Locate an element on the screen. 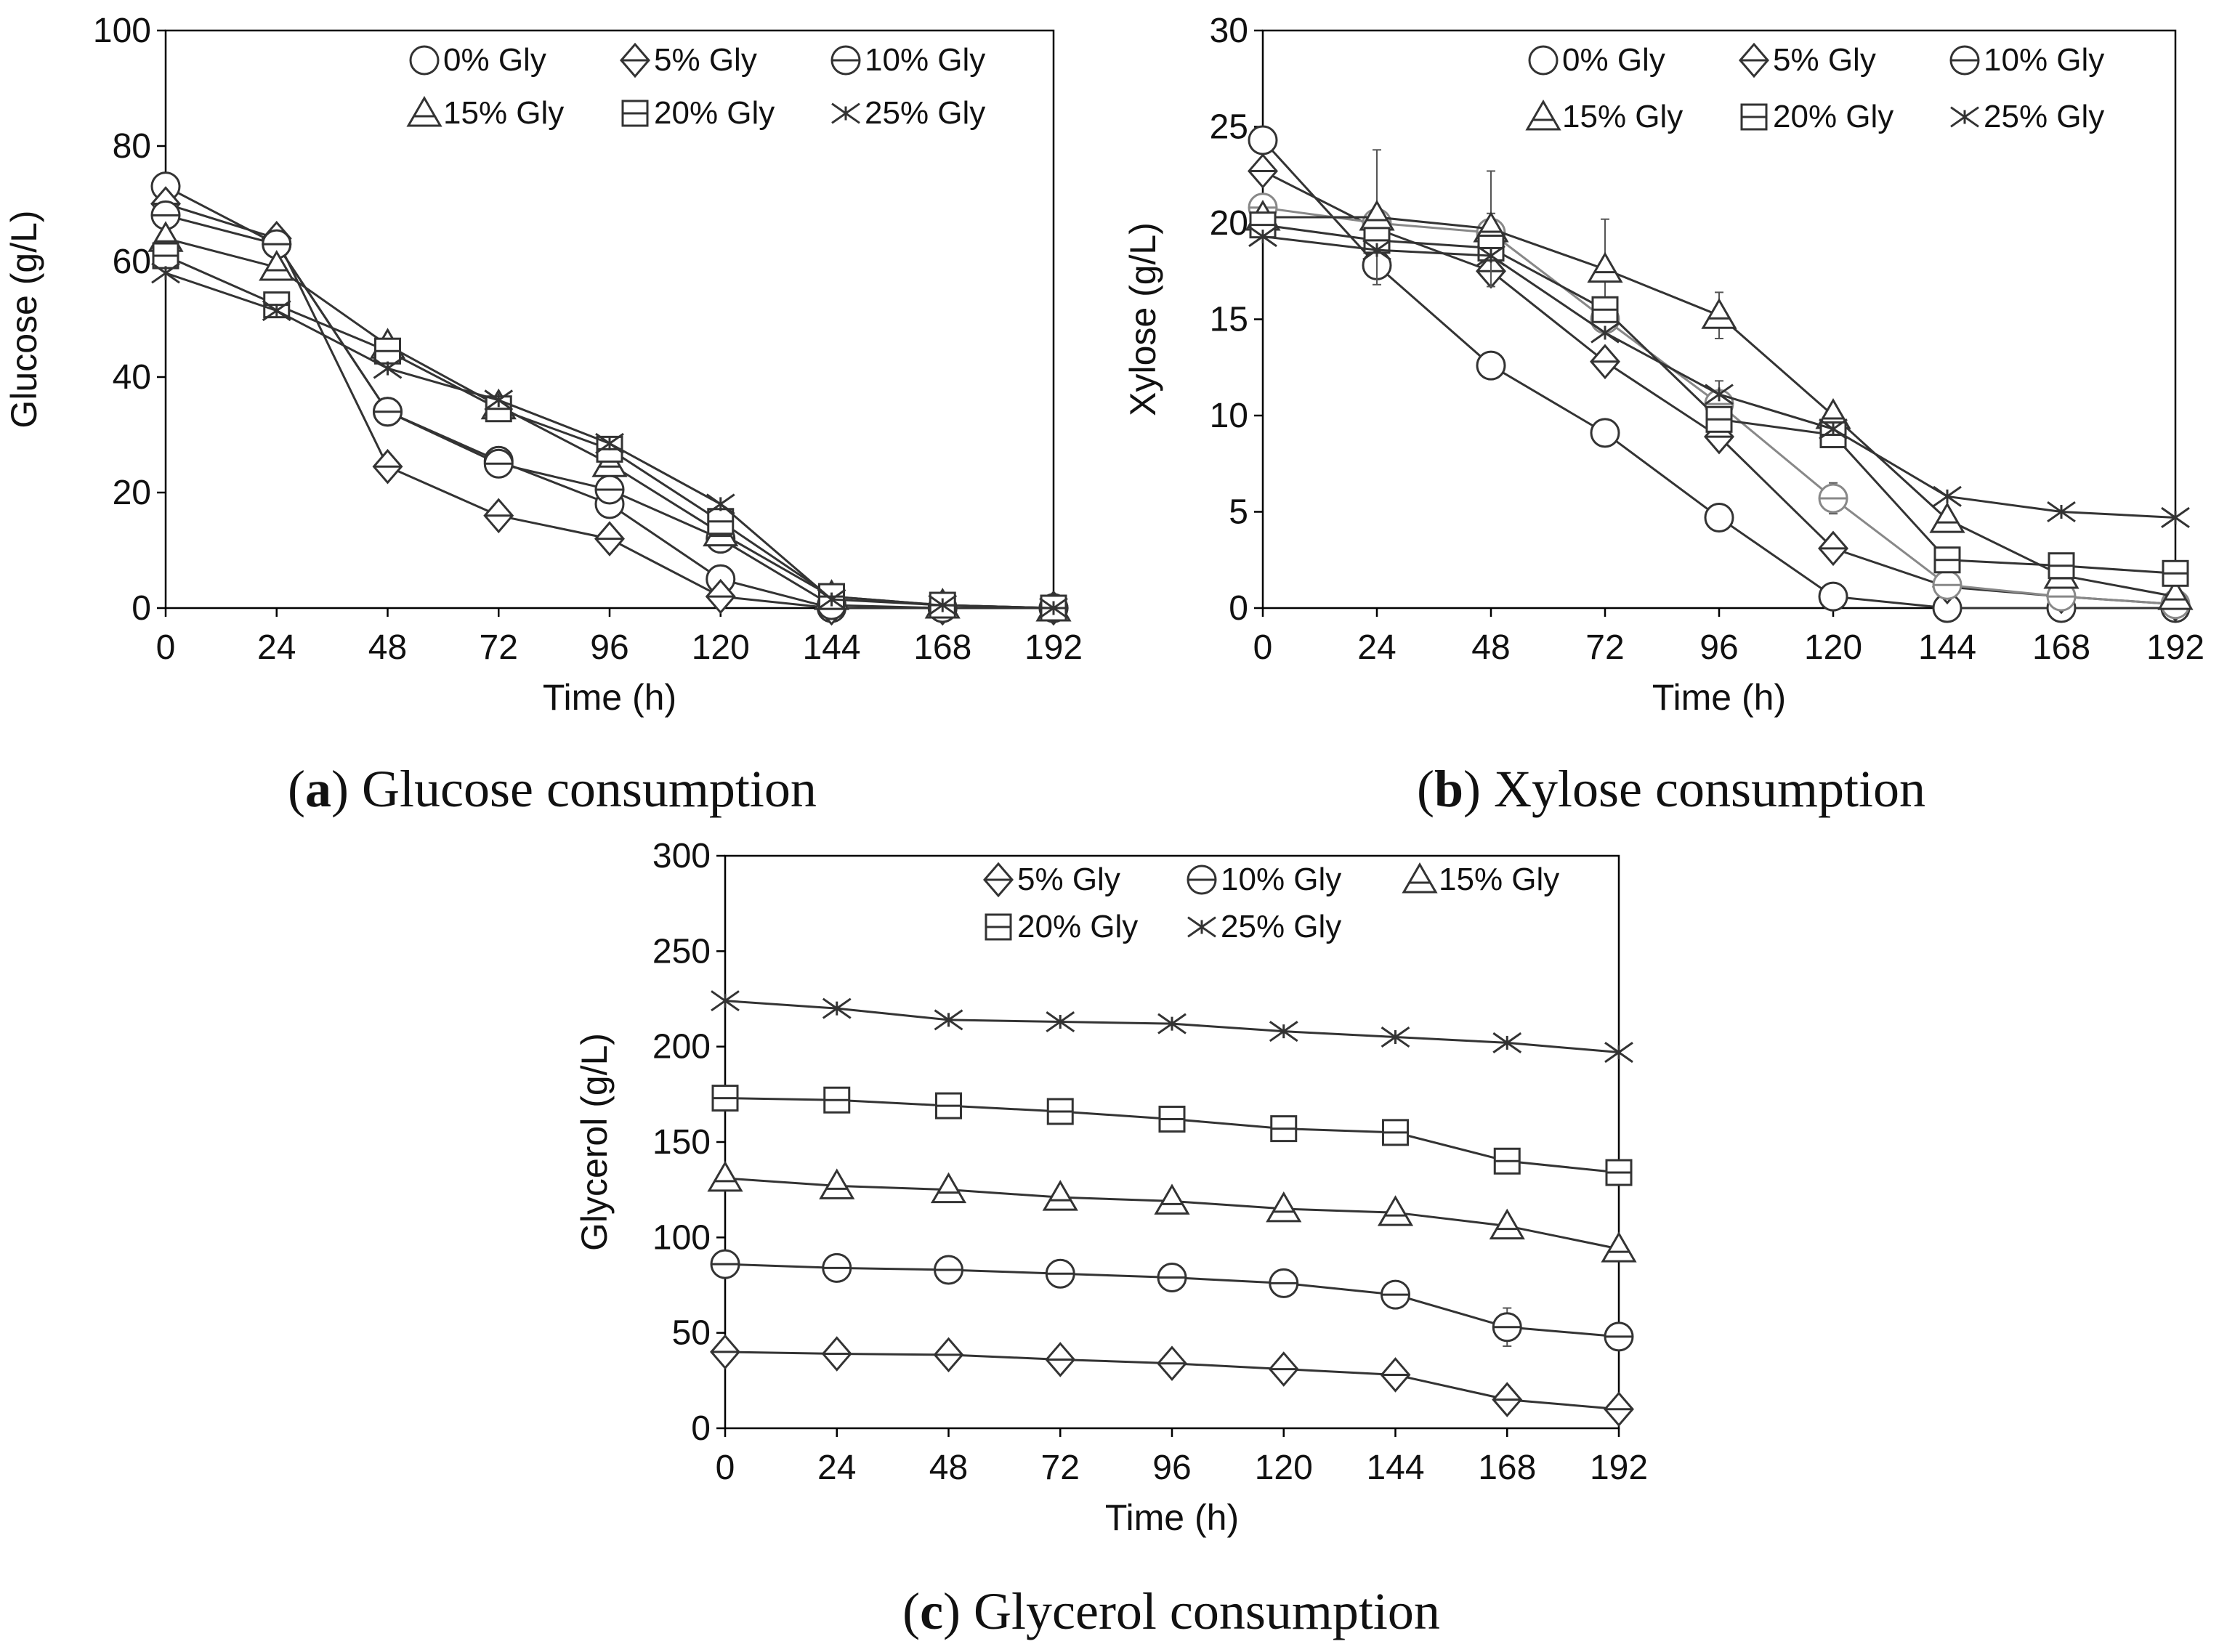 Image resolution: width=2219 pixels, height=1652 pixels. x-axis-title: Time (h) is located at coordinates (609, 698).